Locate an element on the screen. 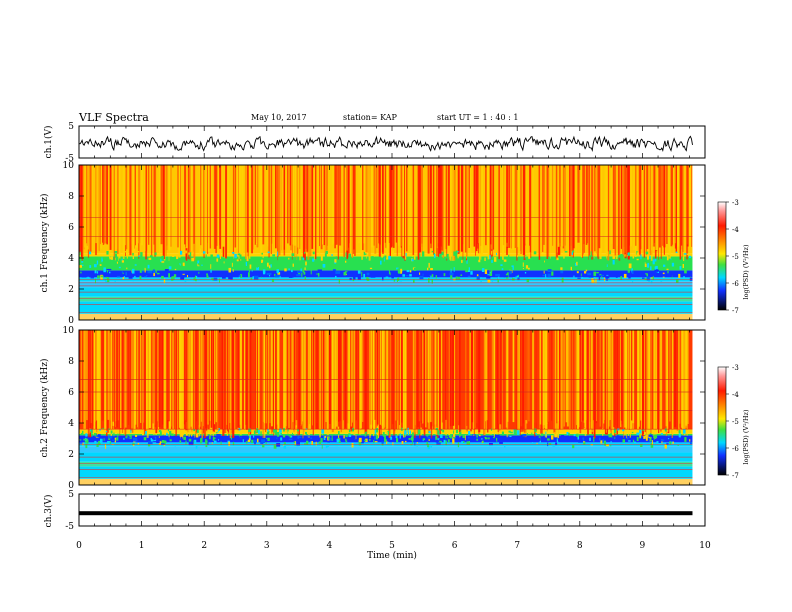  ch1-spectrogram-y-tick-label: 4 is located at coordinates (71, 259).